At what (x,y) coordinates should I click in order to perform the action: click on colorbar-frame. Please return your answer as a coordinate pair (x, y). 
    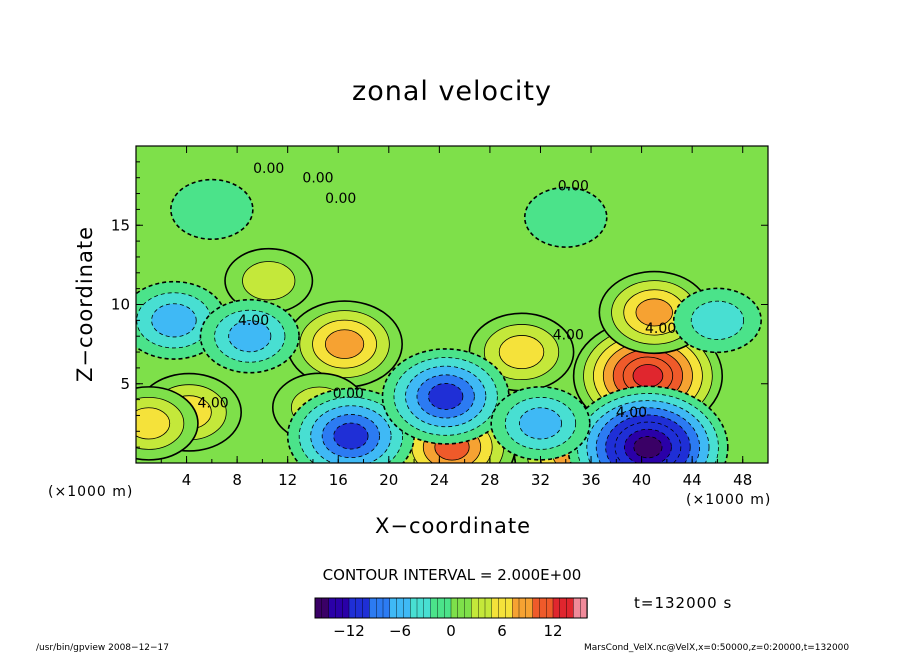
    Looking at the image, I should click on (451, 608).